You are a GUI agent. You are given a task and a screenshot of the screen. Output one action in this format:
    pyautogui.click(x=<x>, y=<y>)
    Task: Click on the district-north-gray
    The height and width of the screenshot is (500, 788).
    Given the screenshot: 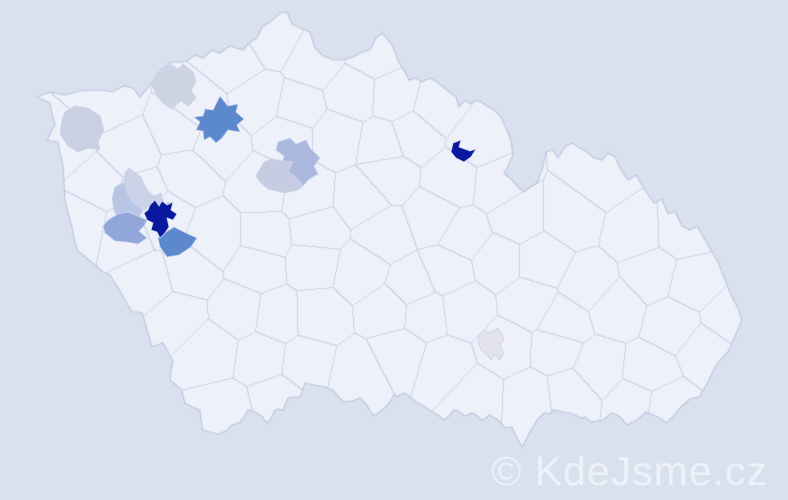 What is the action you would take?
    pyautogui.click(x=174, y=86)
    